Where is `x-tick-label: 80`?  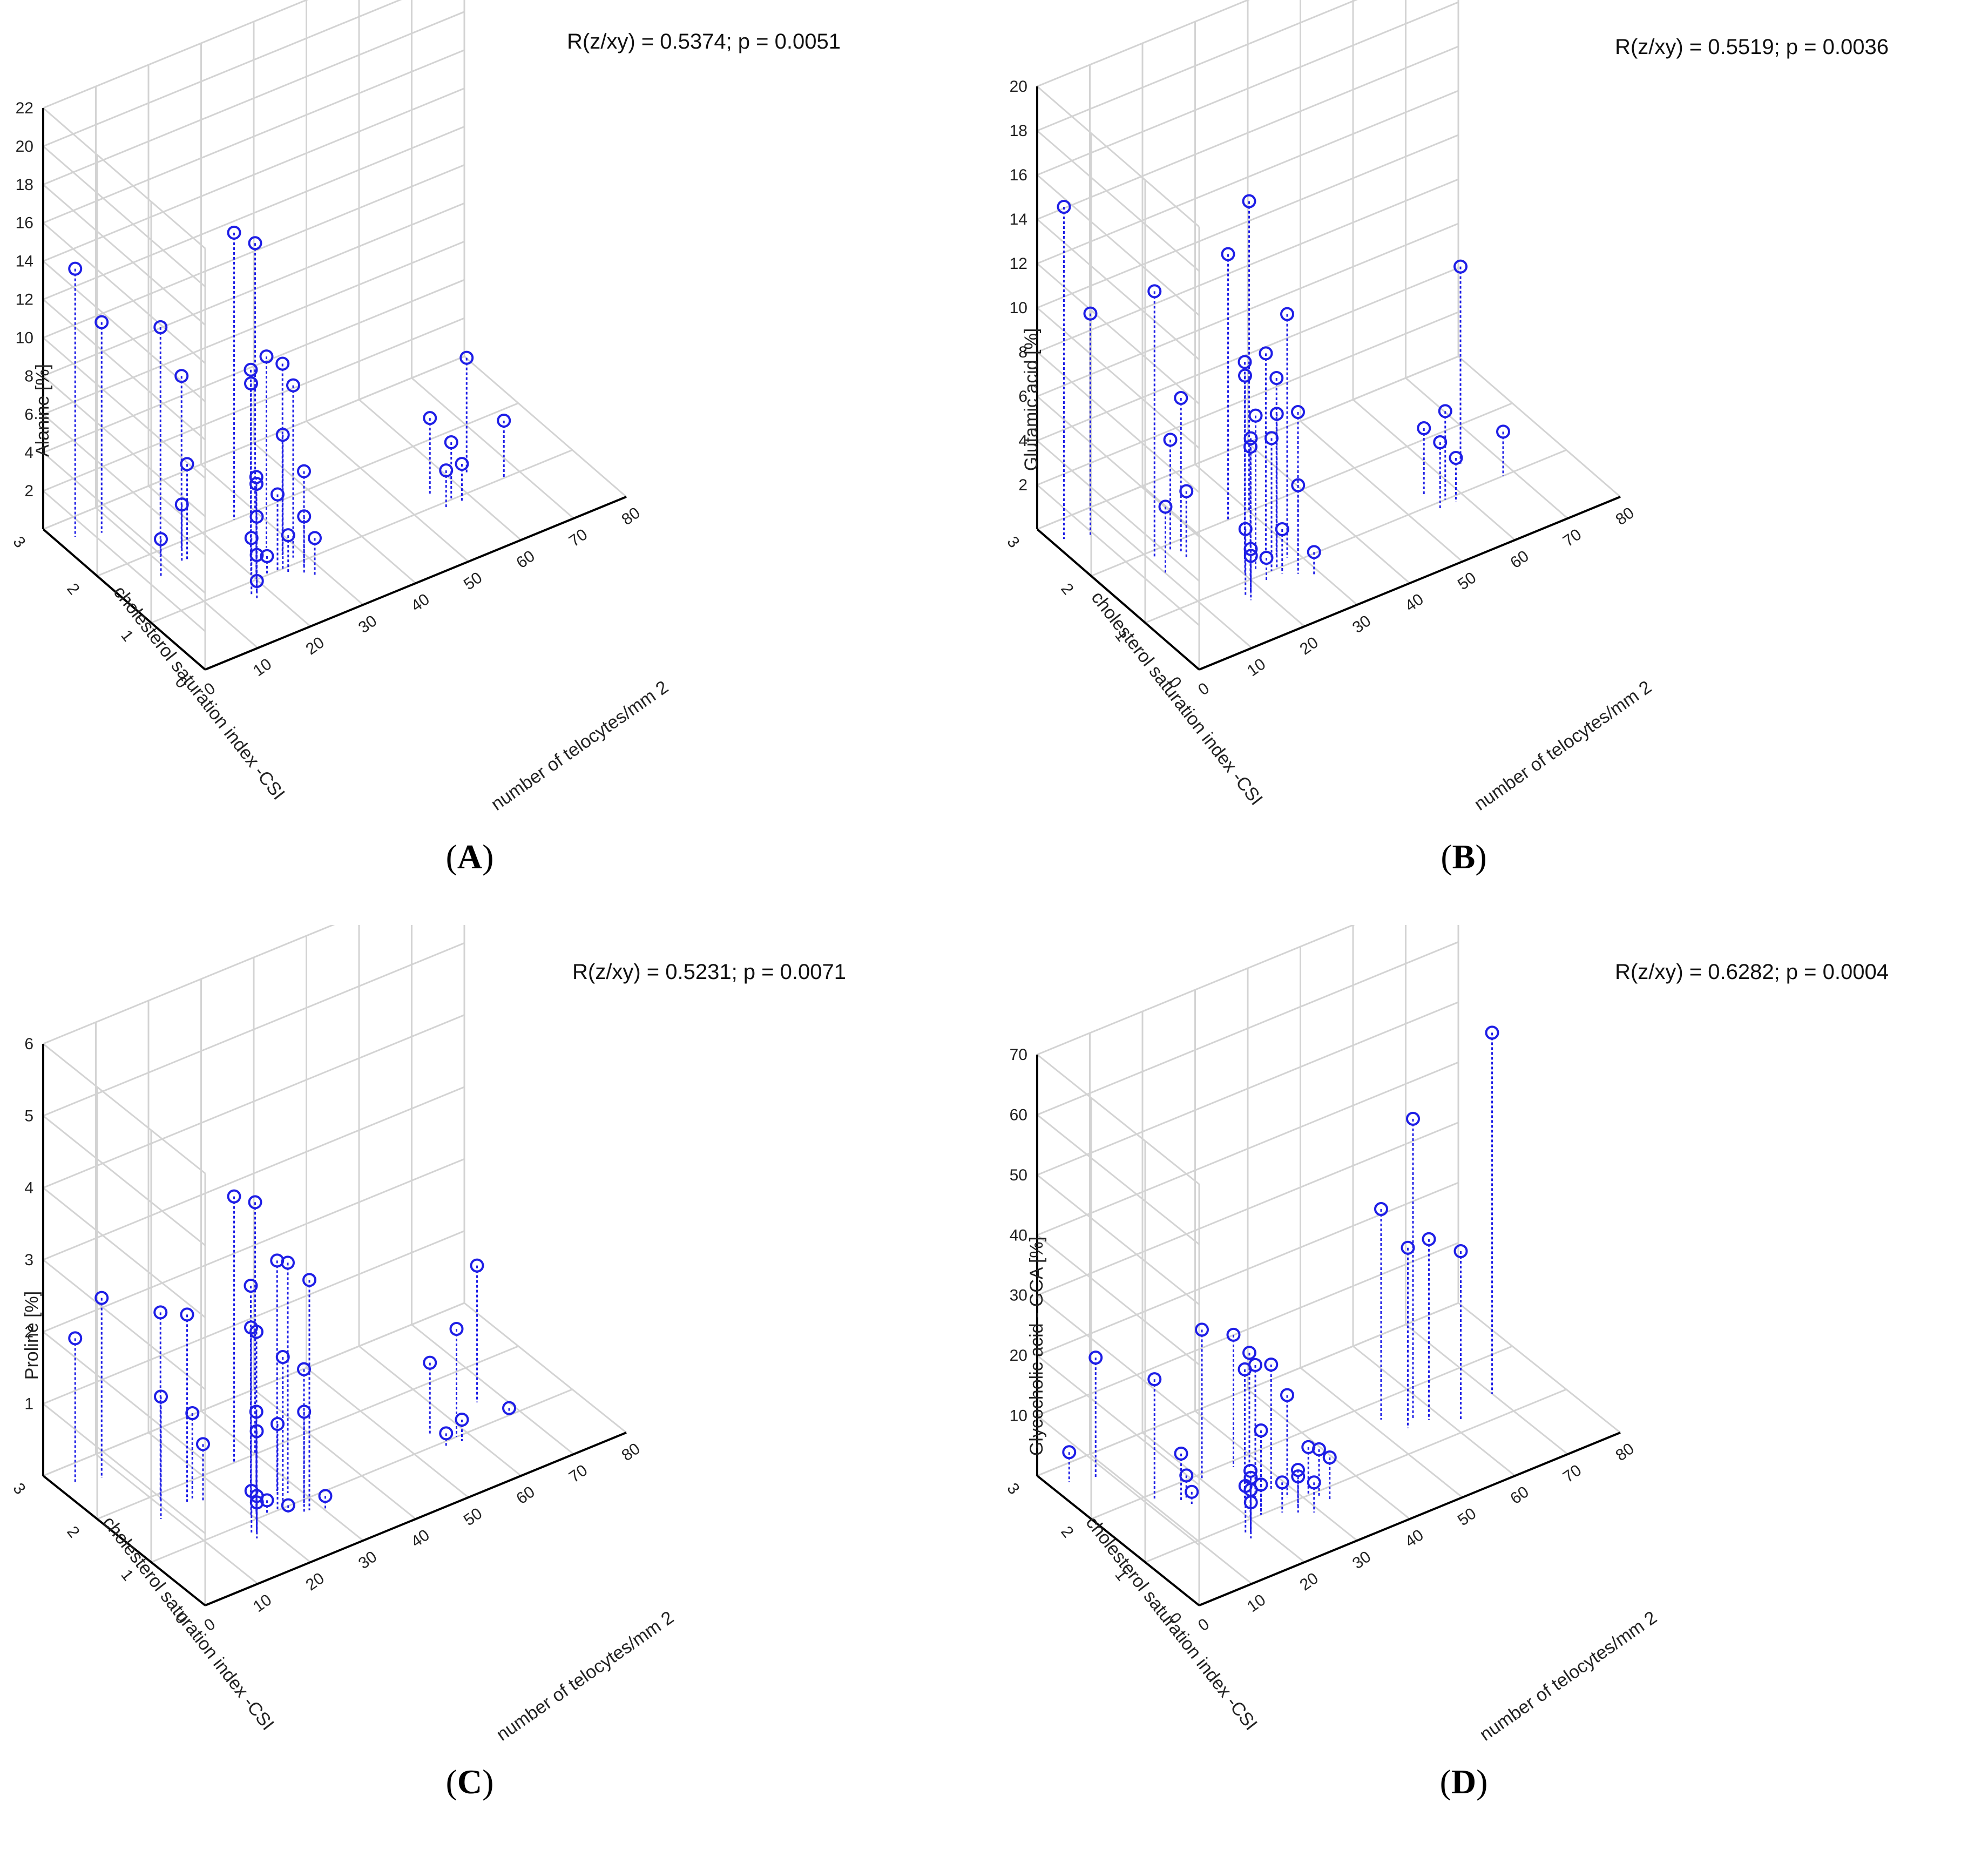 x-tick-label: 80 is located at coordinates (1624, 516).